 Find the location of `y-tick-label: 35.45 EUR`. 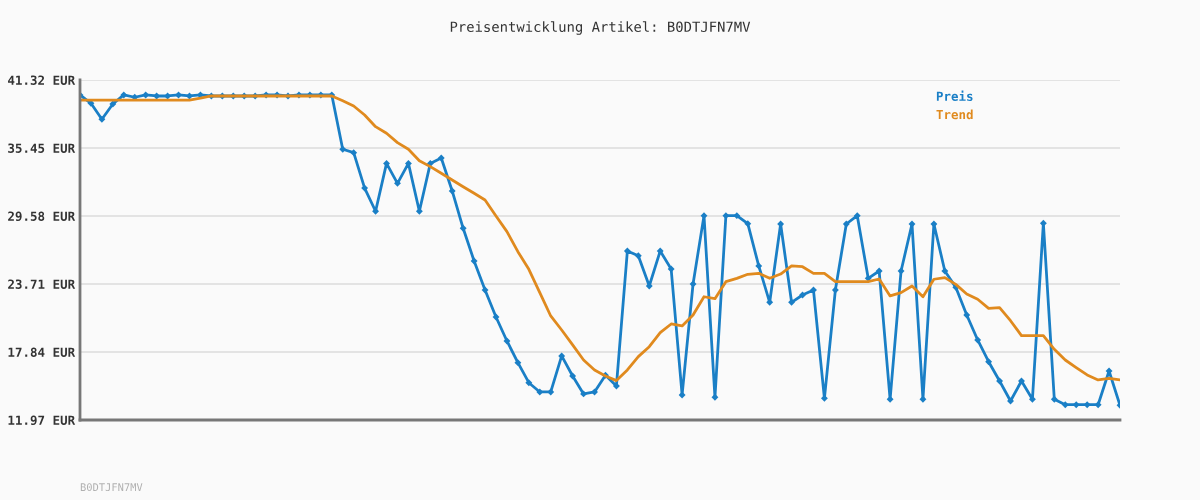

y-tick-label: 35.45 EUR is located at coordinates (42, 148).